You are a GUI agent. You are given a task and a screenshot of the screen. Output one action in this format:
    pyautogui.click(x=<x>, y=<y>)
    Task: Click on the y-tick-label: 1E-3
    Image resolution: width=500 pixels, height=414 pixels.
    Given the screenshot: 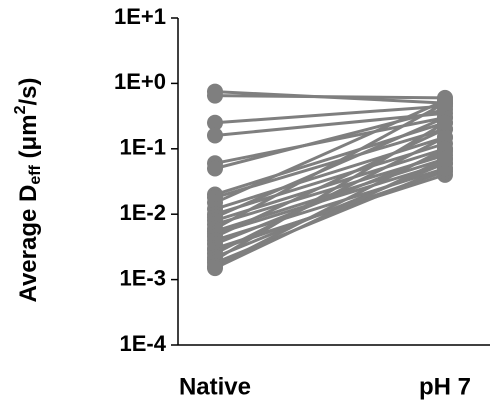 What is the action you would take?
    pyautogui.click(x=143, y=277)
    